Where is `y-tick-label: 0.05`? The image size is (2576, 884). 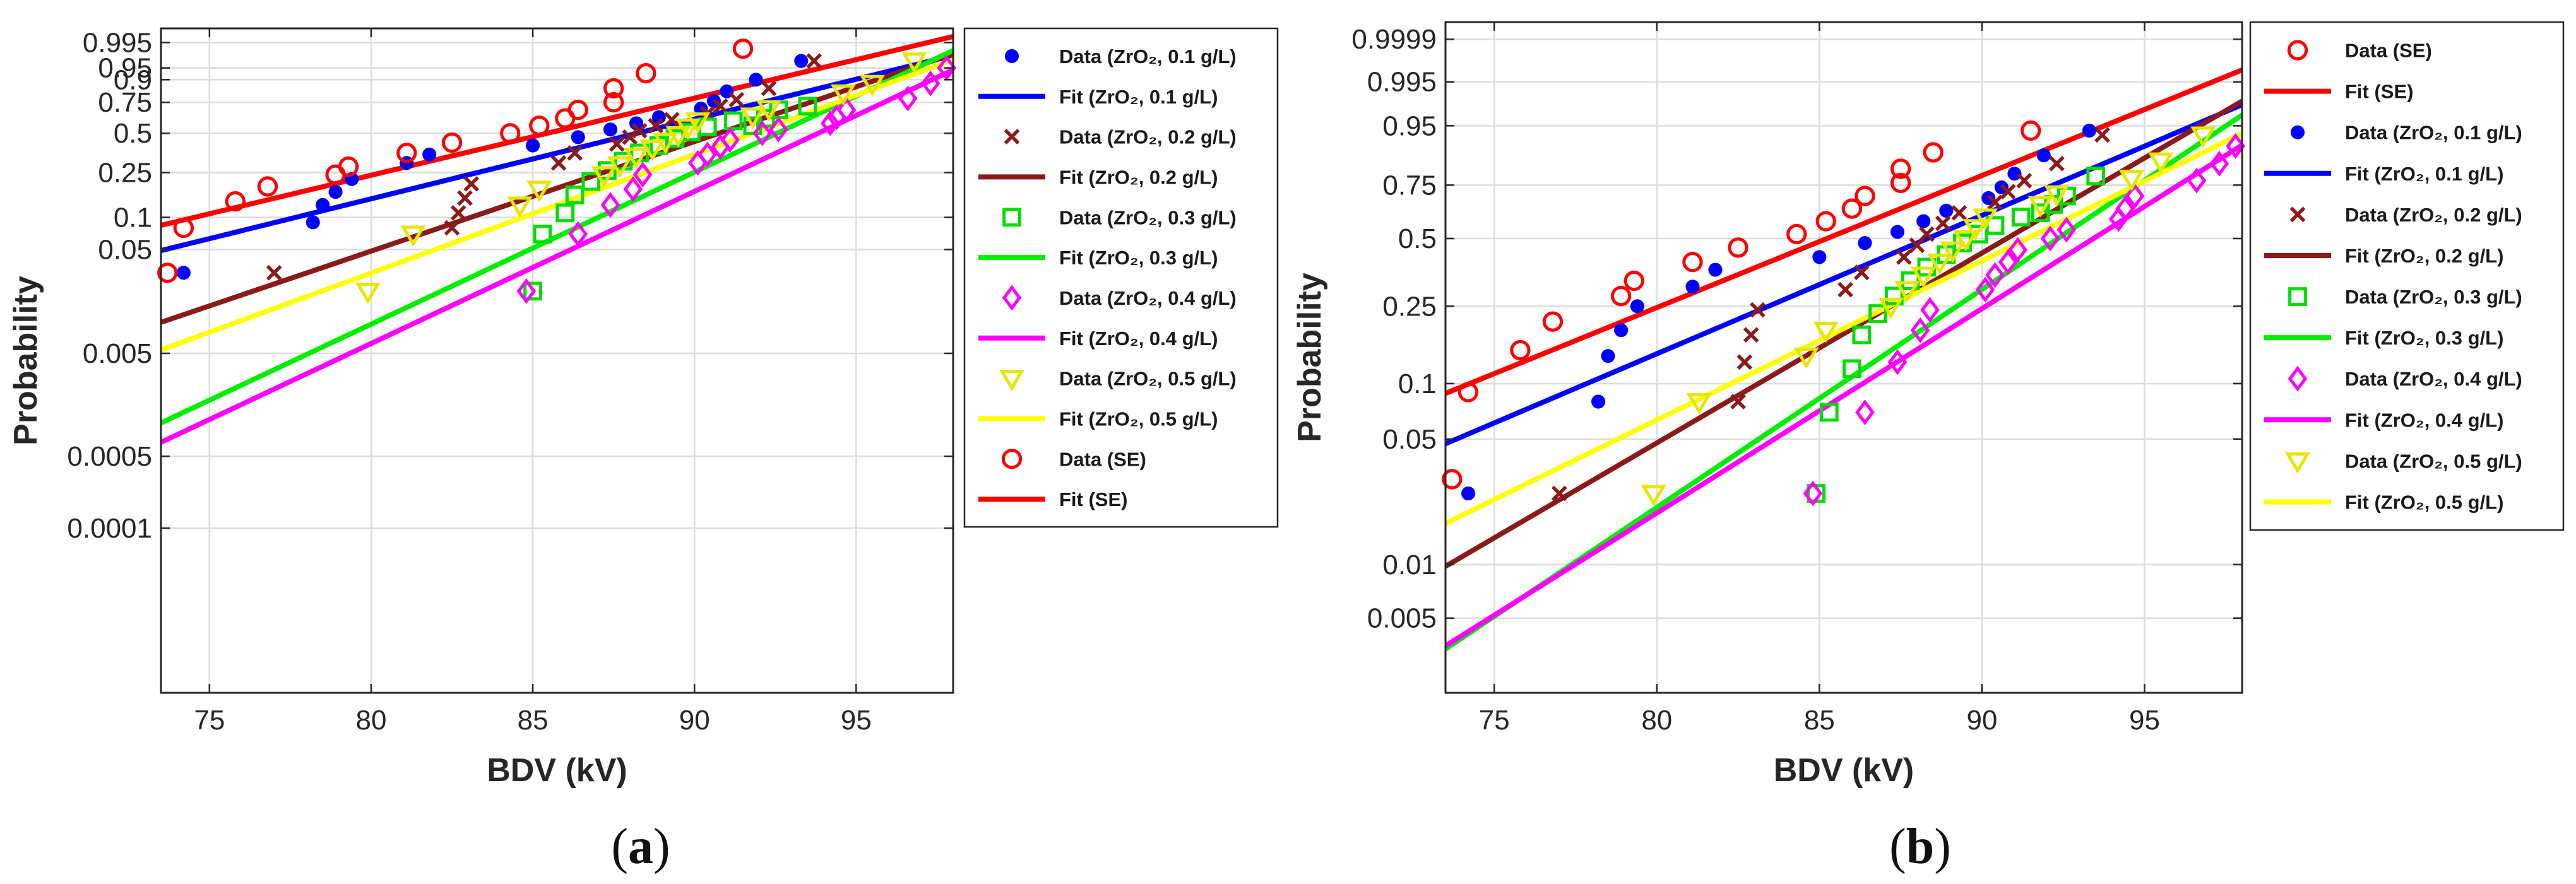 y-tick-label: 0.05 is located at coordinates (1409, 439).